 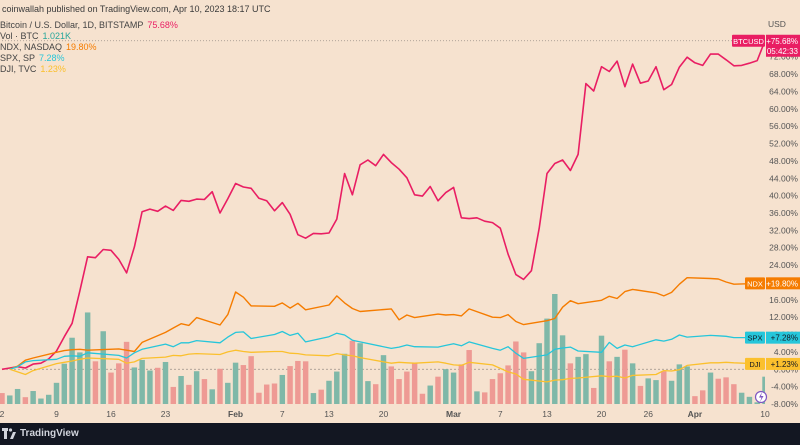 What do you see at coordinates (783, 51) in the screenshot?
I see `countdown-timer: 05:42:33` at bounding box center [783, 51].